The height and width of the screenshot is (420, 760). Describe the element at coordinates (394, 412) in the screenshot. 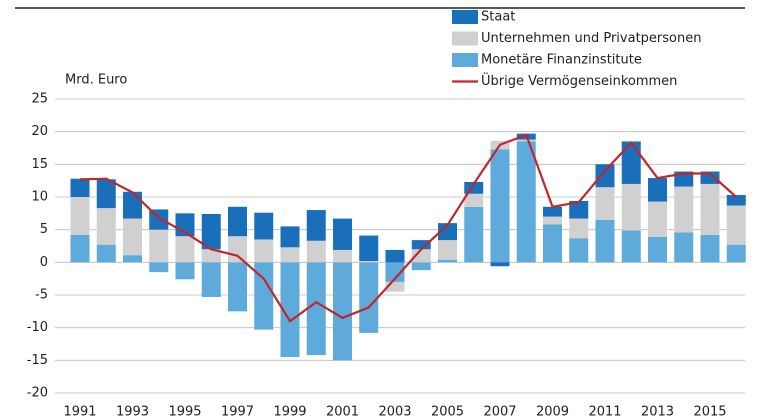

I see `x-tick-label: 2003` at that location.